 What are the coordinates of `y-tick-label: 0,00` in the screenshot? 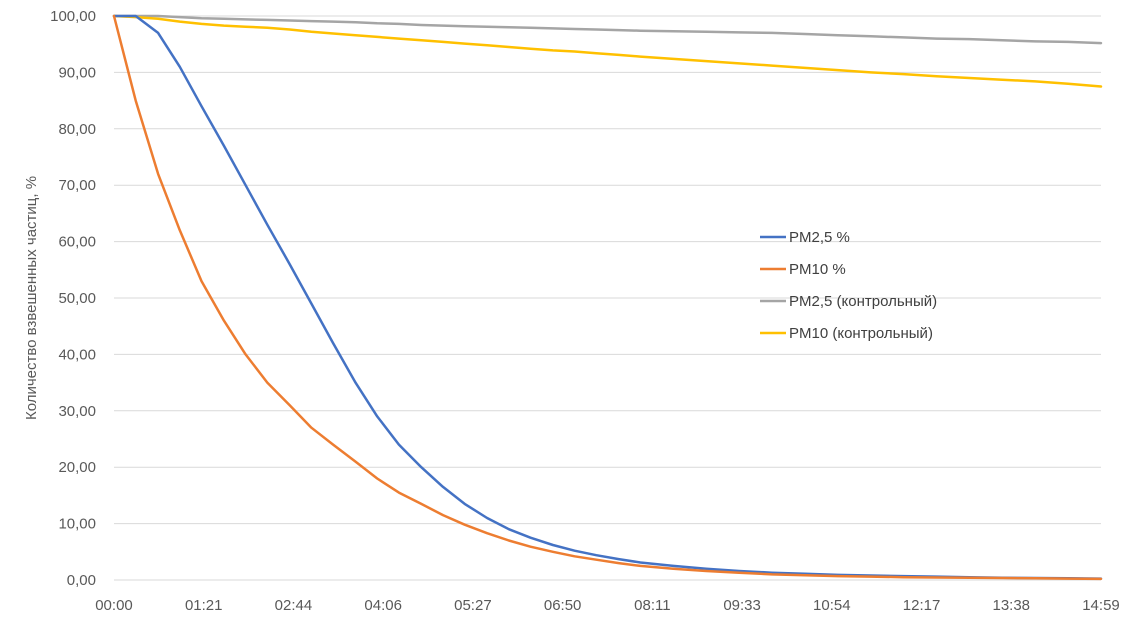 It's located at (81, 580).